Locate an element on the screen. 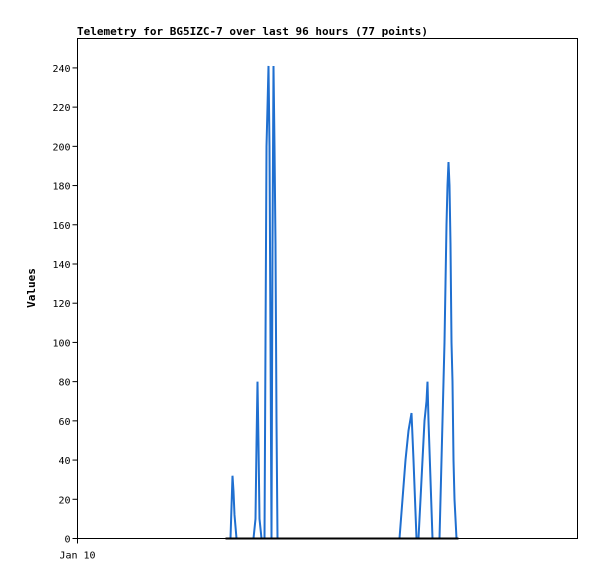 Image resolution: width=597 pixels, height=579 pixels. y-tick-label: 180 is located at coordinates (61, 187).